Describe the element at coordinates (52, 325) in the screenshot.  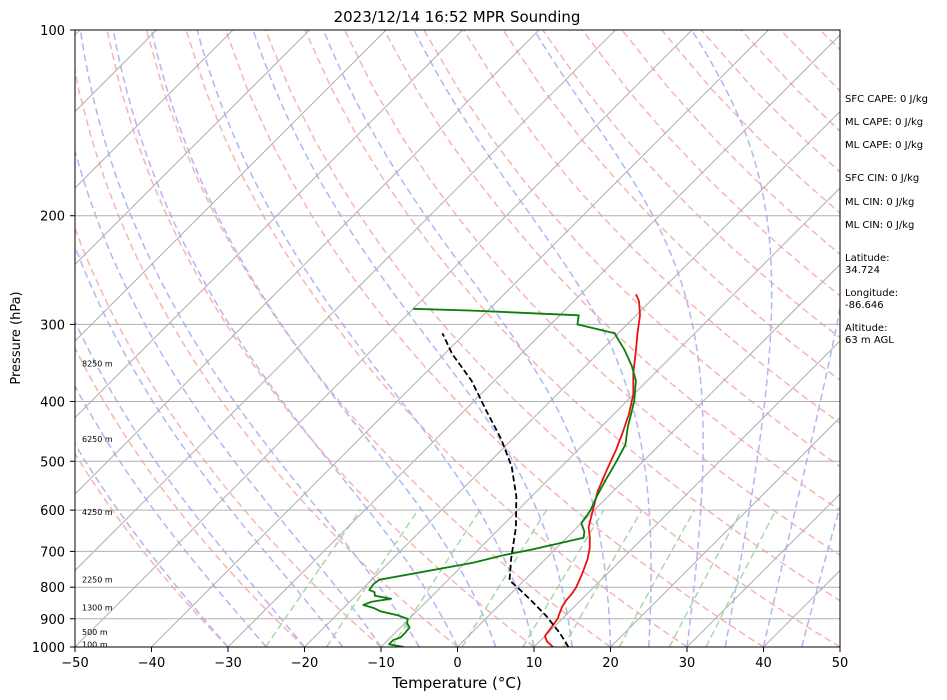
I see `y-tick-label: 300` at that location.